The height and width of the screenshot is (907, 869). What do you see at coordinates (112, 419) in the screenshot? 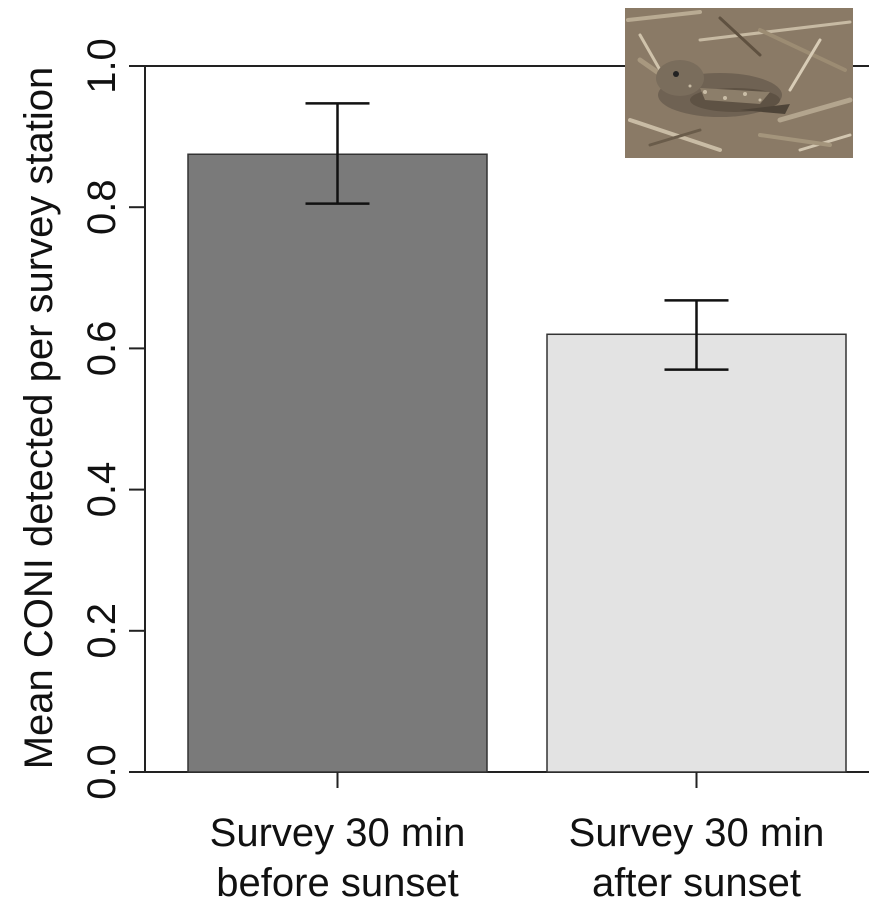
I see `y-ticks: 0.0 0.2 0.4 0.6 0.8 1.0` at bounding box center [112, 419].